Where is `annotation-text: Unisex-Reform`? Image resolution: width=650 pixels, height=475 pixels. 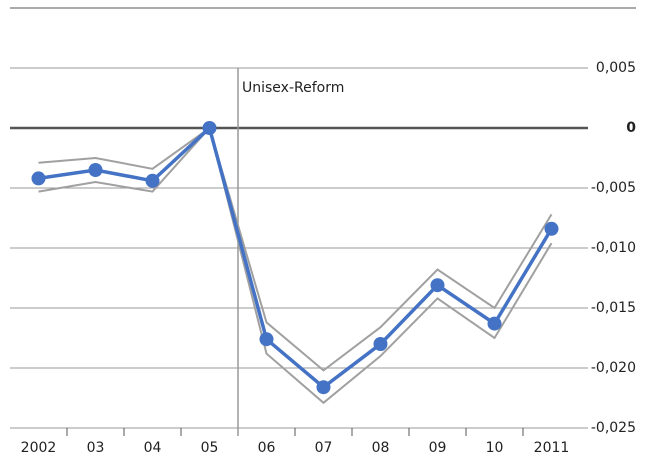
annotation-text: Unisex-Reform is located at coordinates (293, 88).